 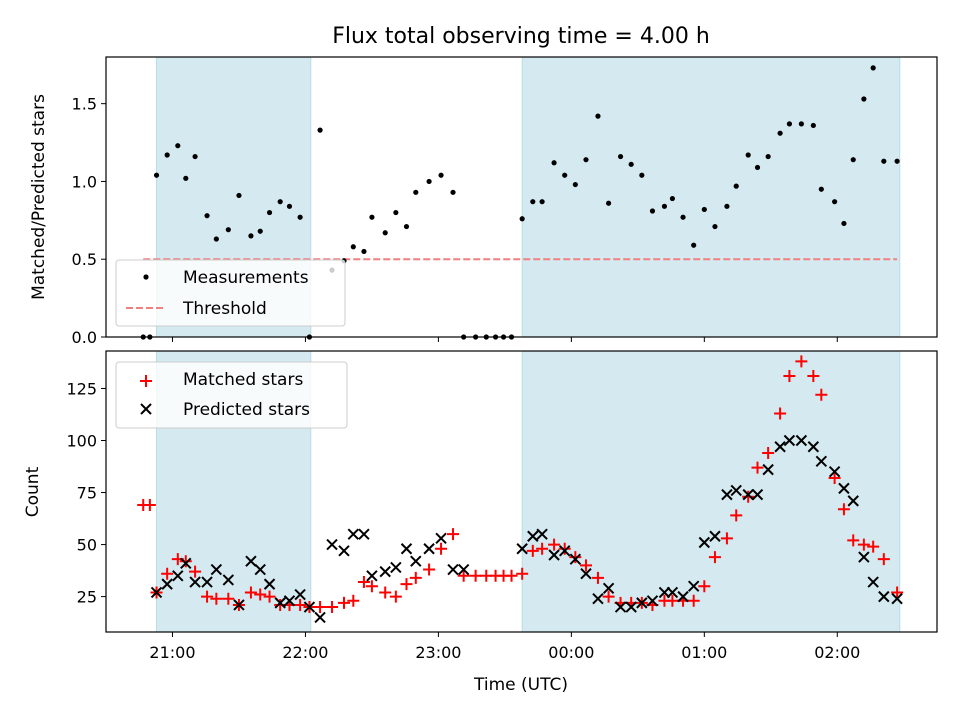 What do you see at coordinates (33, 491) in the screenshot?
I see `bottom-y-axis-label: Count` at bounding box center [33, 491].